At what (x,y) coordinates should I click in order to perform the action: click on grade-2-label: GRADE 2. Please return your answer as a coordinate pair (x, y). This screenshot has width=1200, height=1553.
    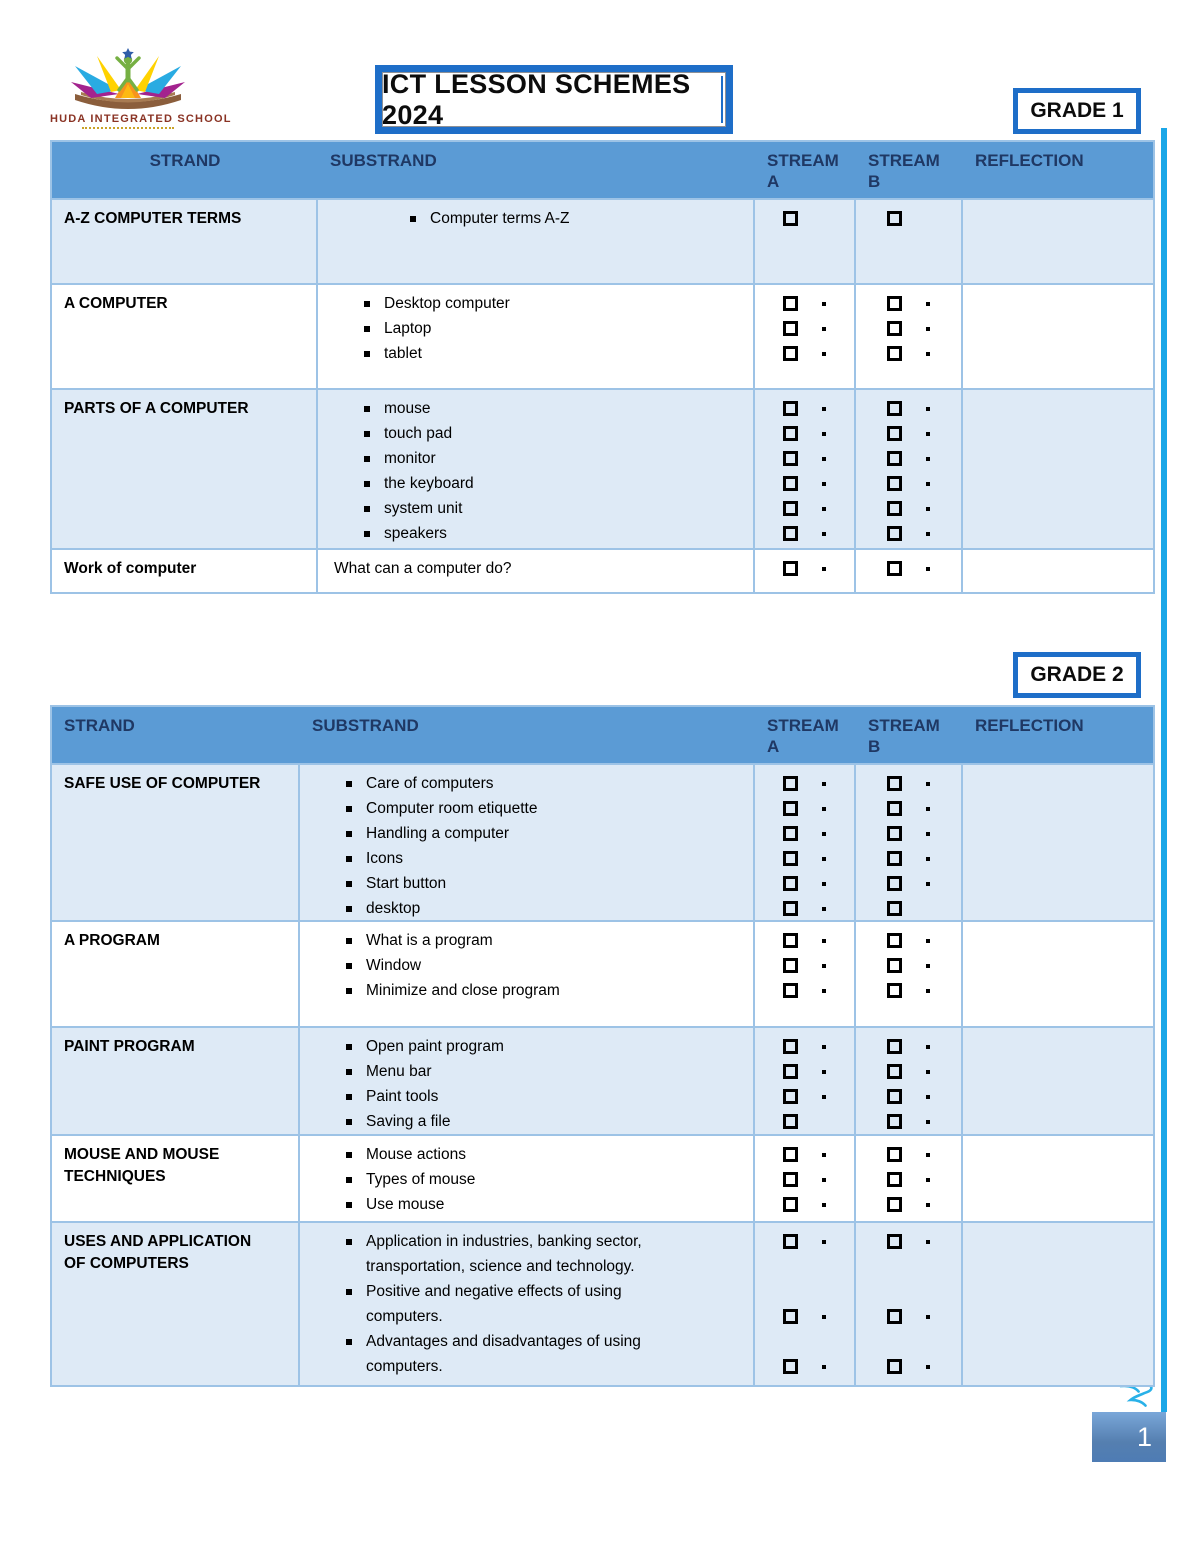
    Looking at the image, I should click on (1077, 674).